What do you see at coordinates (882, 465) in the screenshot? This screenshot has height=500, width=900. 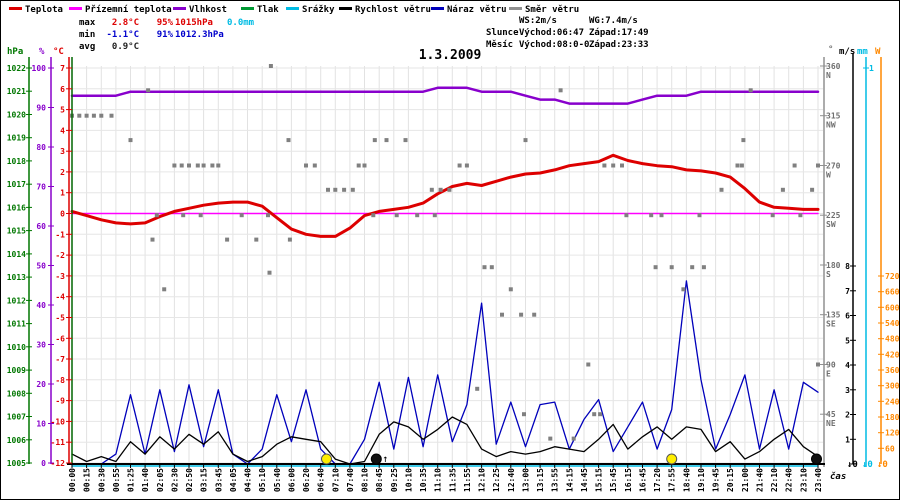 I see `zero-marker-W: ↓0` at bounding box center [882, 465].